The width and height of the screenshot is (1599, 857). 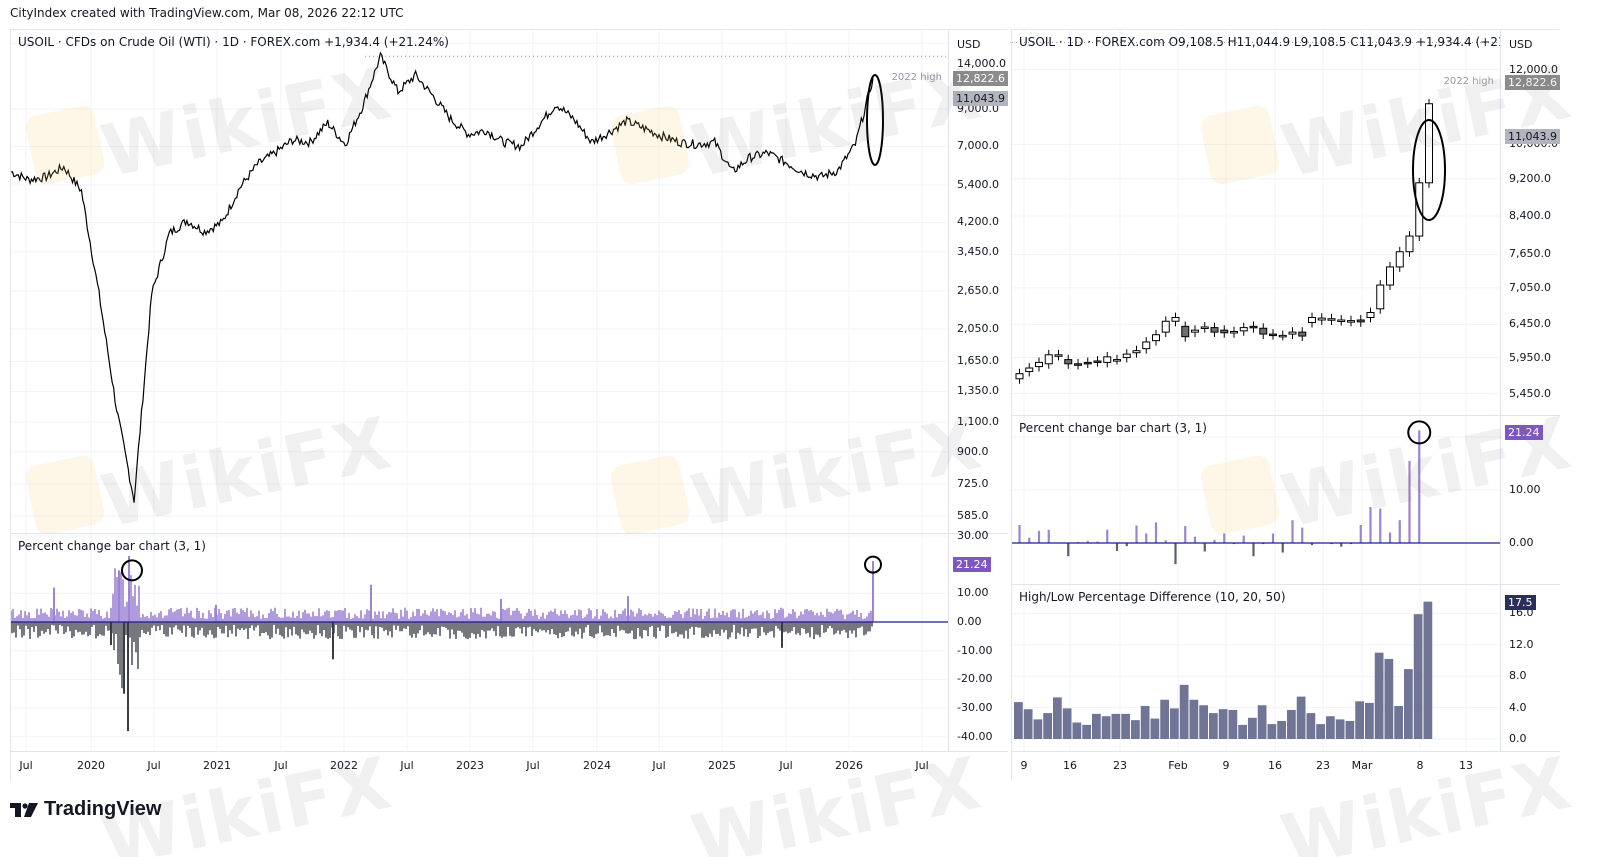 What do you see at coordinates (1533, 69) in the screenshot?
I see `price-axis-label: 12,000.0` at bounding box center [1533, 69].